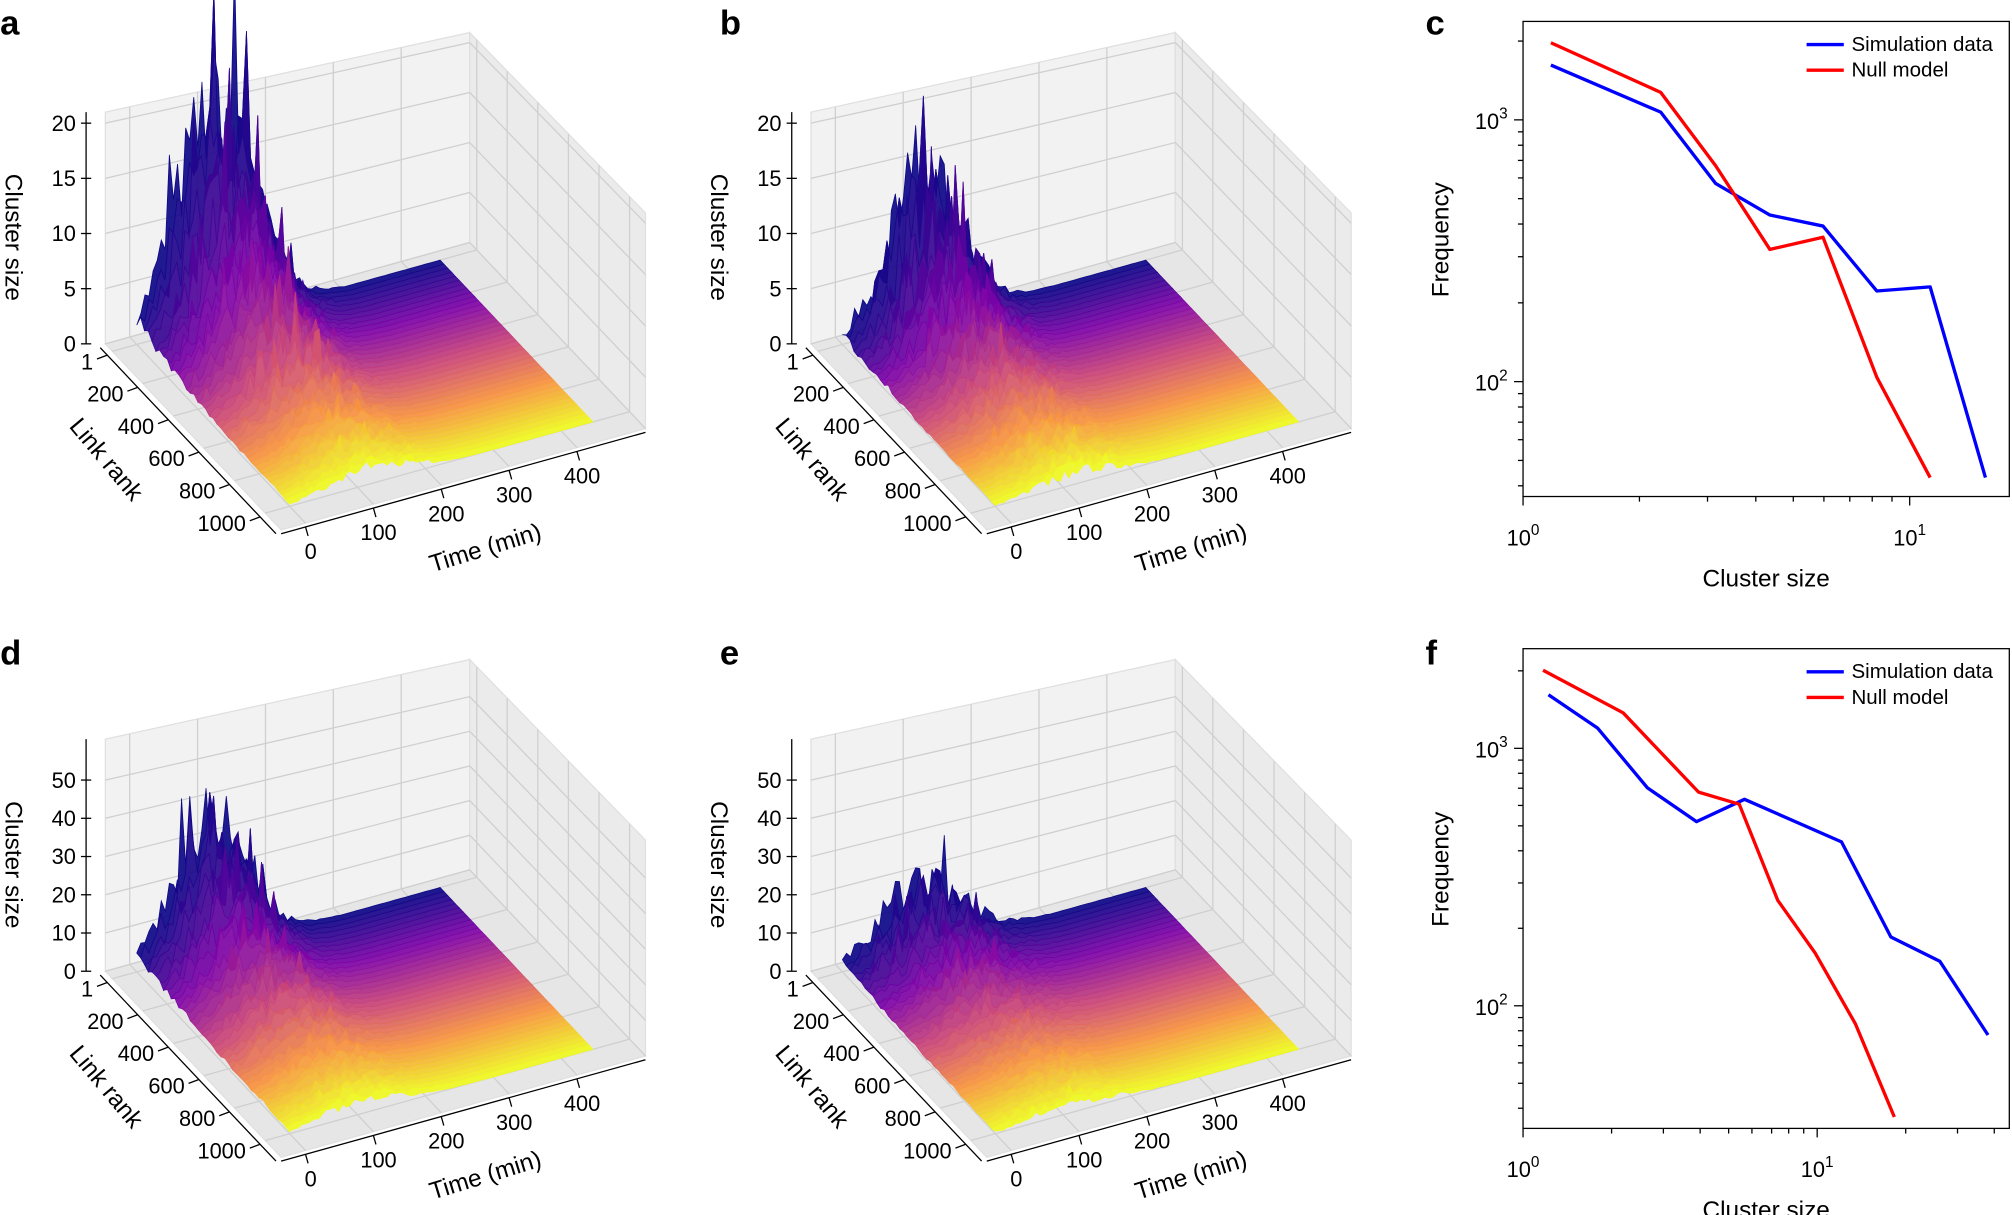 The height and width of the screenshot is (1215, 2012). Describe the element at coordinates (793, 361) in the screenshot. I see `rank-tick-label: 1` at that location.